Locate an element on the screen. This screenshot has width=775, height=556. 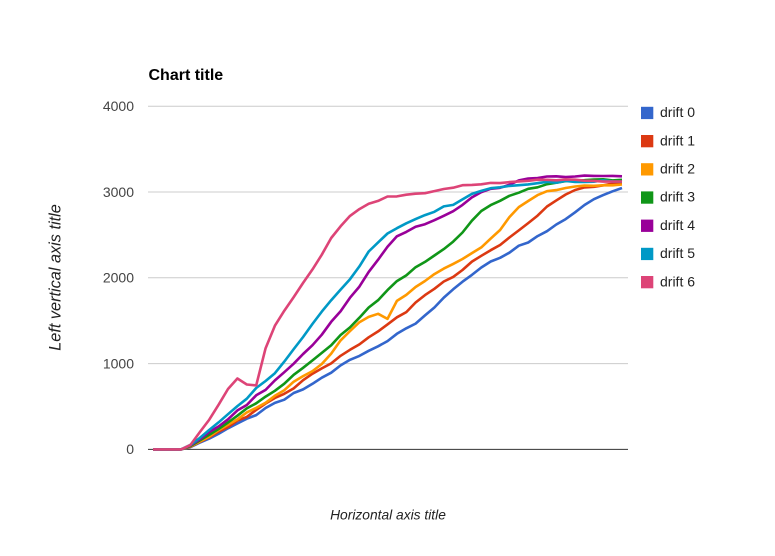
svg-text: 0 is located at coordinates (130, 449).